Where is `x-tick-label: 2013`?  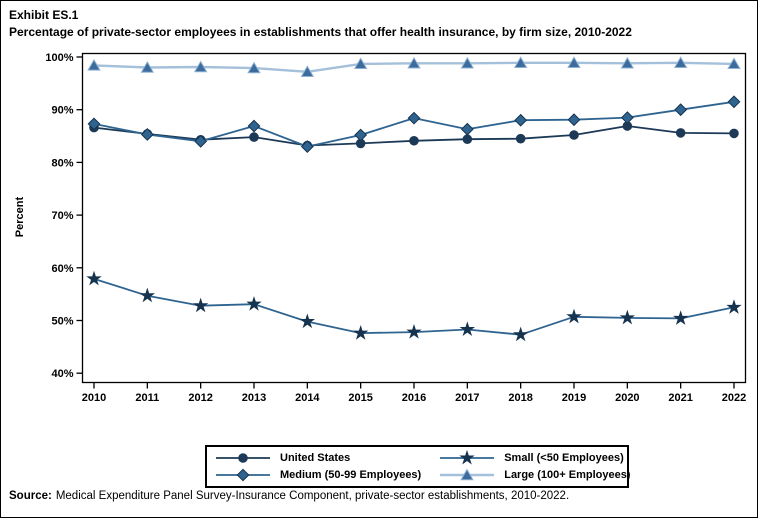 x-tick-label: 2013 is located at coordinates (254, 398).